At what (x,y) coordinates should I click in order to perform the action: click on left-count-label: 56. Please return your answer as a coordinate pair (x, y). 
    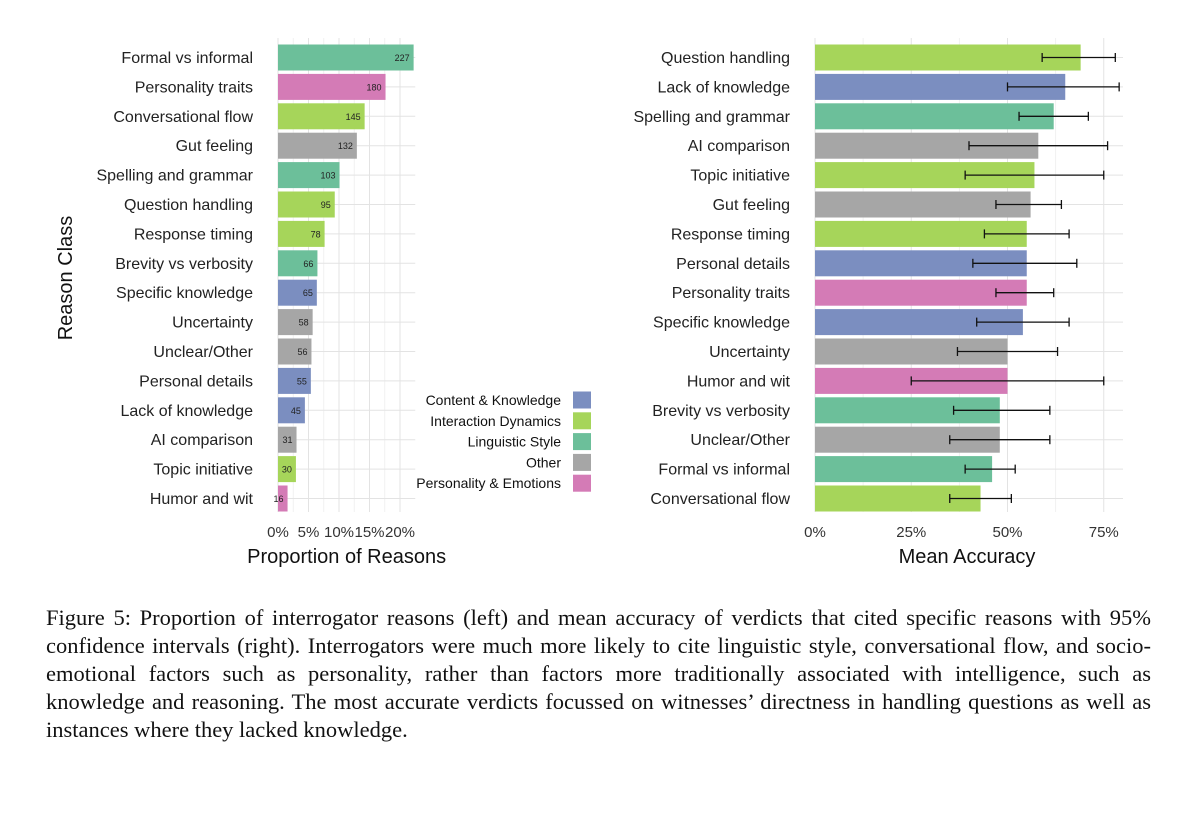
    Looking at the image, I should click on (302, 352).